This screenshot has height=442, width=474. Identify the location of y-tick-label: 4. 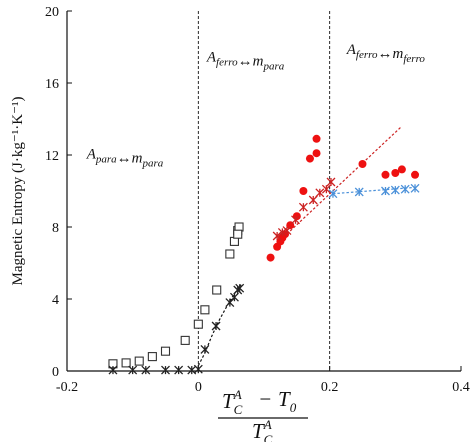
(55, 300).